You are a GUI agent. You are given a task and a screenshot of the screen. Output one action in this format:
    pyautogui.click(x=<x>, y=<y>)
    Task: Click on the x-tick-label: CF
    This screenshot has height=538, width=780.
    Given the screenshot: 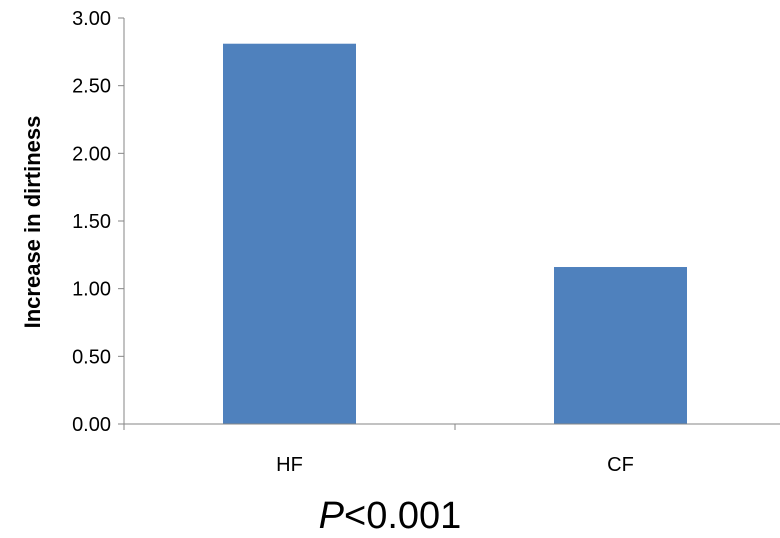 What is the action you would take?
    pyautogui.click(x=620, y=465)
    